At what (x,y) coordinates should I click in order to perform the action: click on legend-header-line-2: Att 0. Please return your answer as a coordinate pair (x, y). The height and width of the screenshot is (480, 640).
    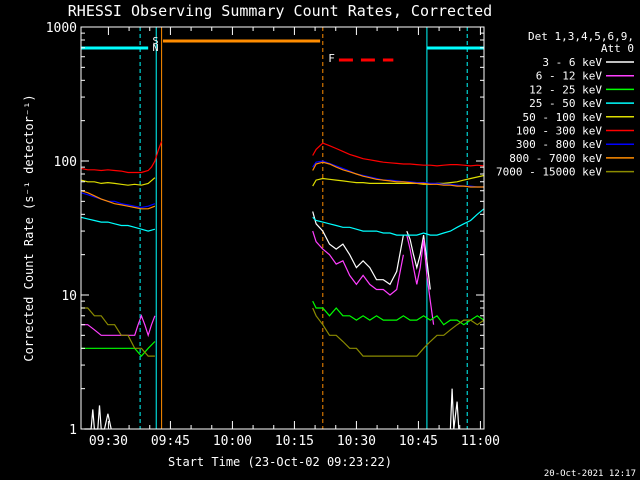
    Looking at the image, I should click on (617, 48).